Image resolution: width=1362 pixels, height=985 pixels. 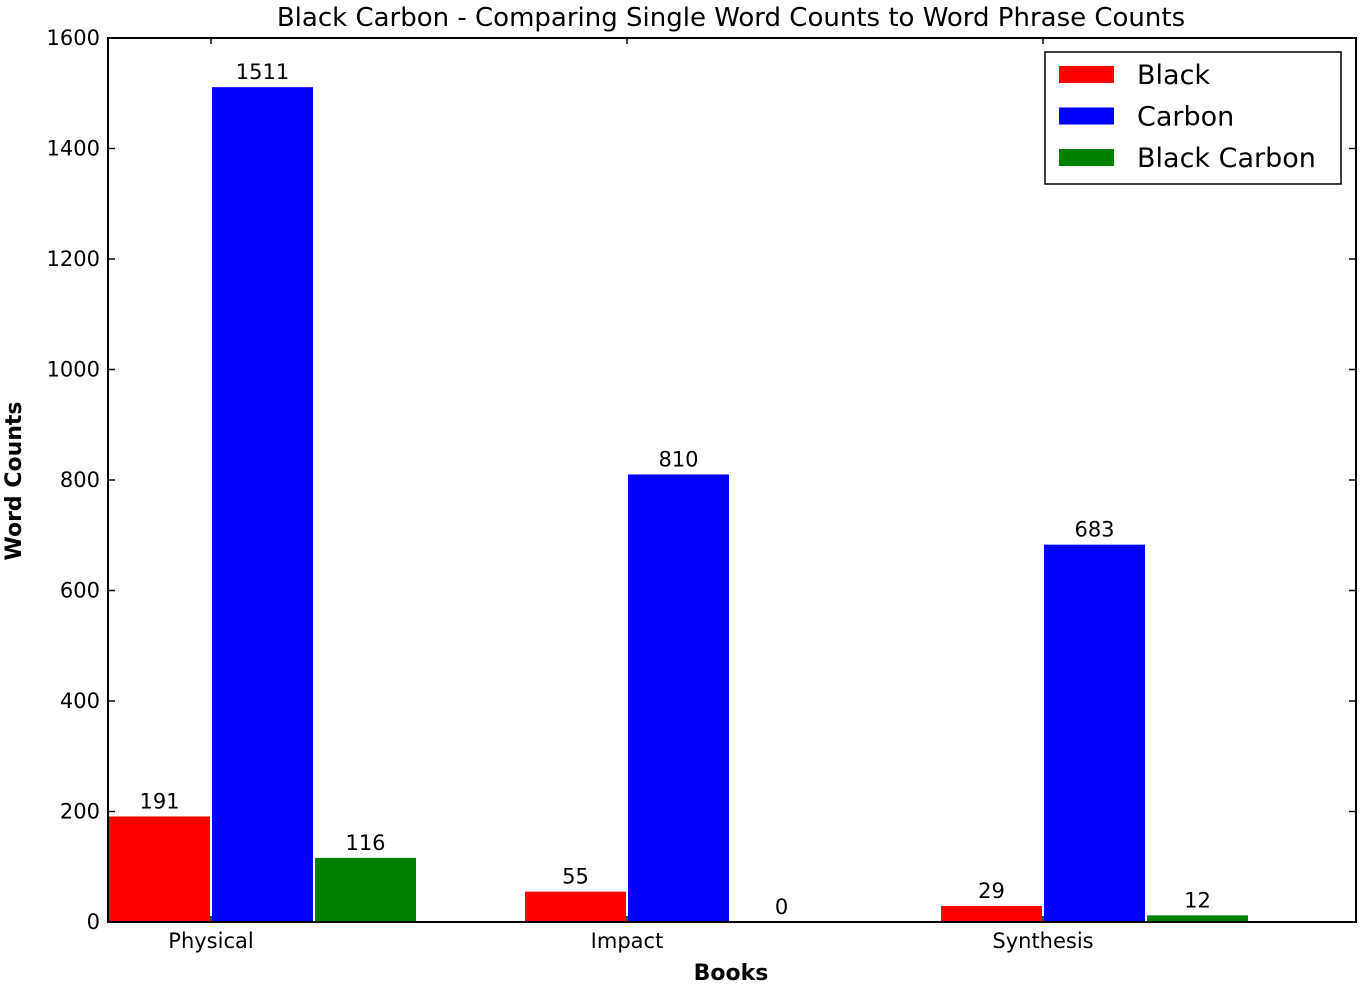 I want to click on bar-carbon-physical, so click(x=262, y=505).